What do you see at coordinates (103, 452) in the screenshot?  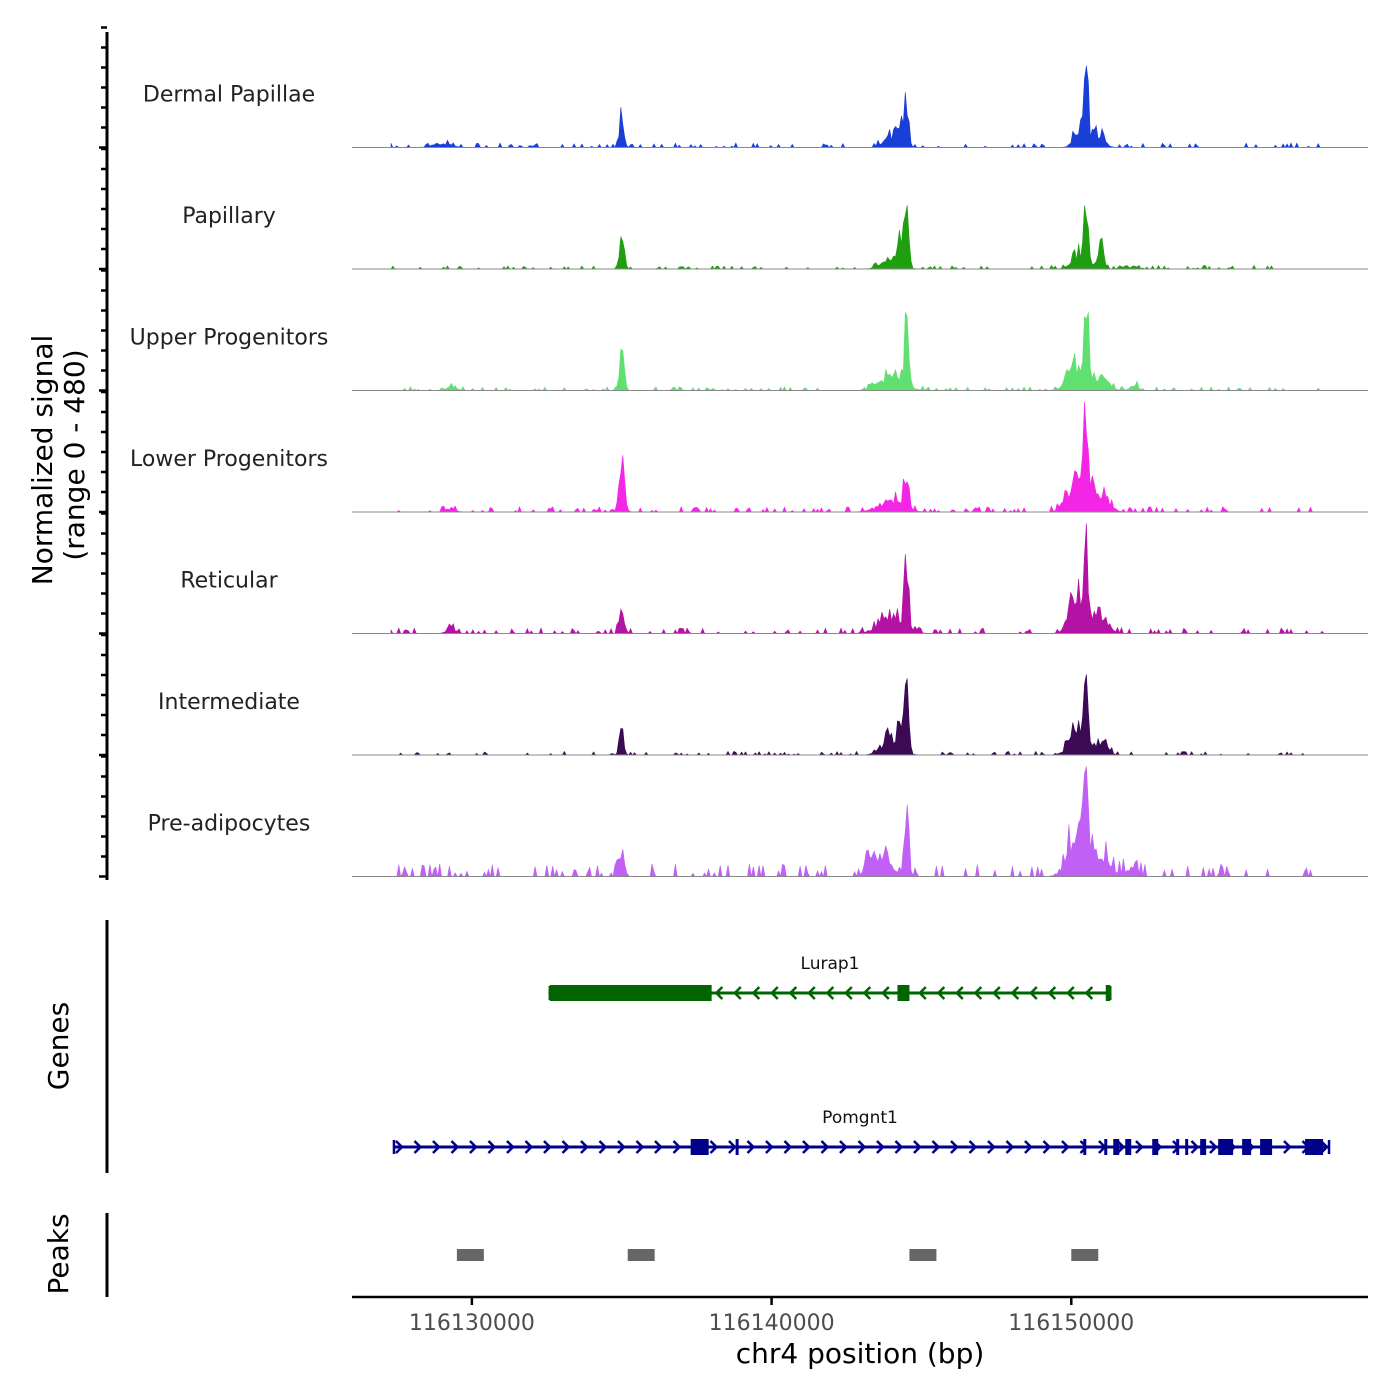 I see `signal-y-ticks` at bounding box center [103, 452].